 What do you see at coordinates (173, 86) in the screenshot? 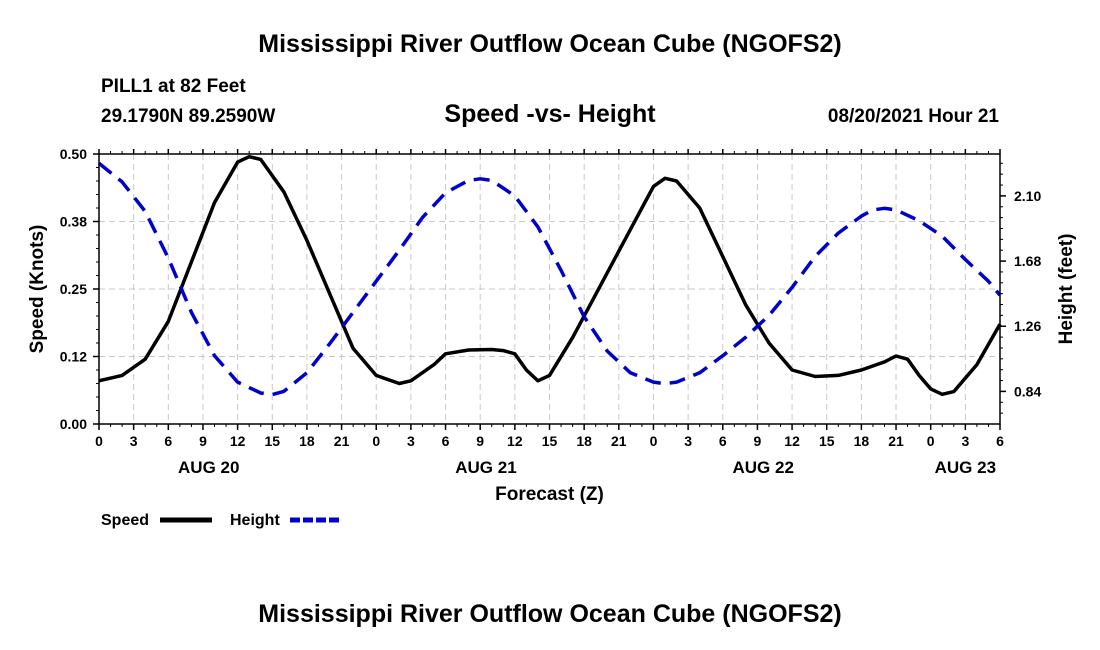
I see `station-label: PILL1 at 82 Feet` at bounding box center [173, 86].